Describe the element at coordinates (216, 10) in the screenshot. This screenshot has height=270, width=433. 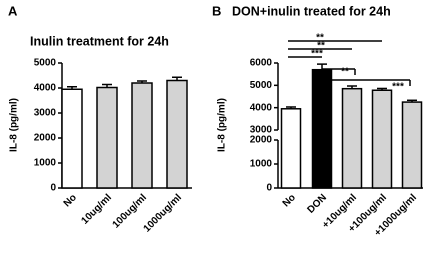
I see `panel-label: B` at that location.